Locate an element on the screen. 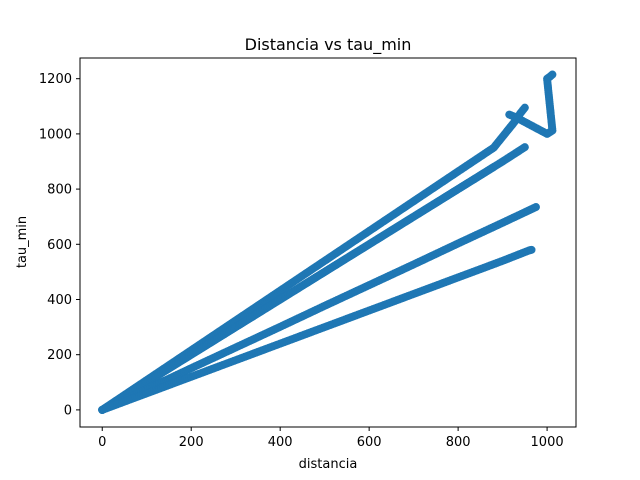 The width and height of the screenshot is (640, 480). x-tick-label: 200 is located at coordinates (191, 442).